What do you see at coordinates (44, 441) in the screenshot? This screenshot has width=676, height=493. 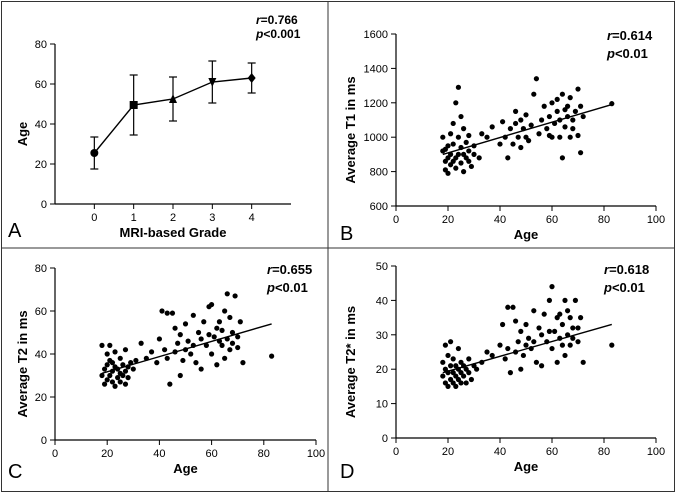 I see `panel-c-y-tick-label: 0` at bounding box center [44, 441].